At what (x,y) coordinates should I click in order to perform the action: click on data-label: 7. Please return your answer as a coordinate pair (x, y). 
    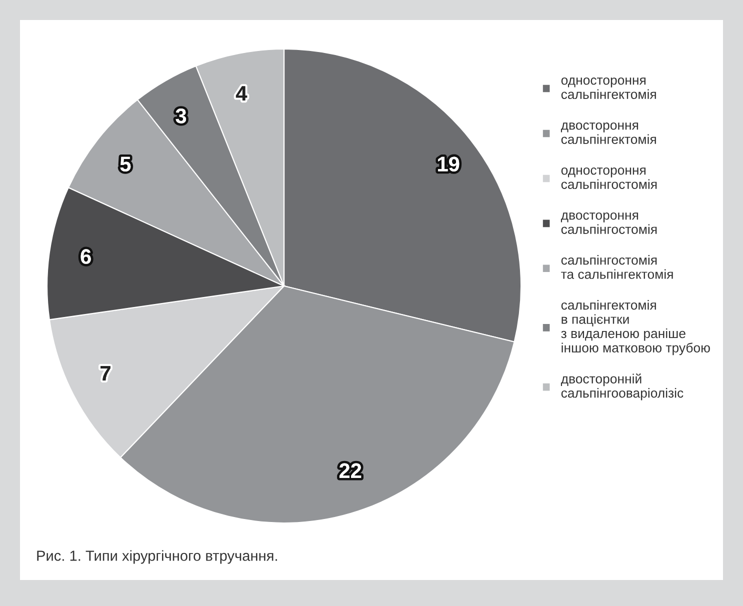
    Looking at the image, I should click on (105, 373).